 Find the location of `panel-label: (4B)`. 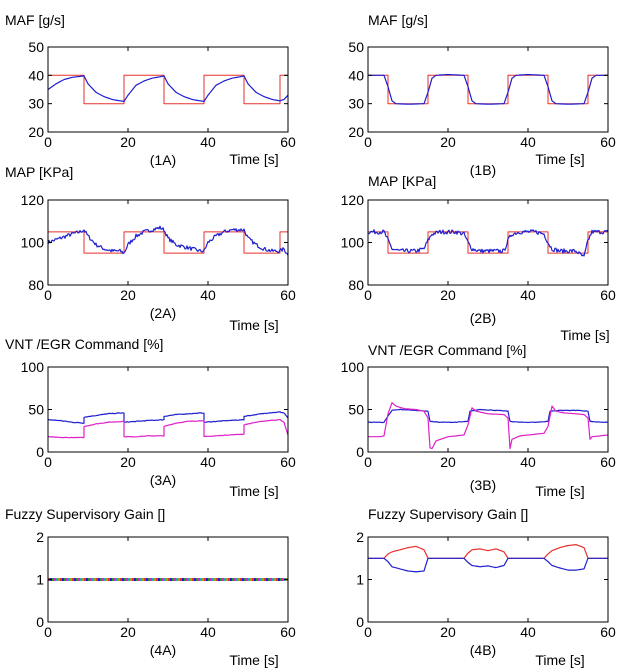

panel-label: (4B) is located at coordinates (483, 650).